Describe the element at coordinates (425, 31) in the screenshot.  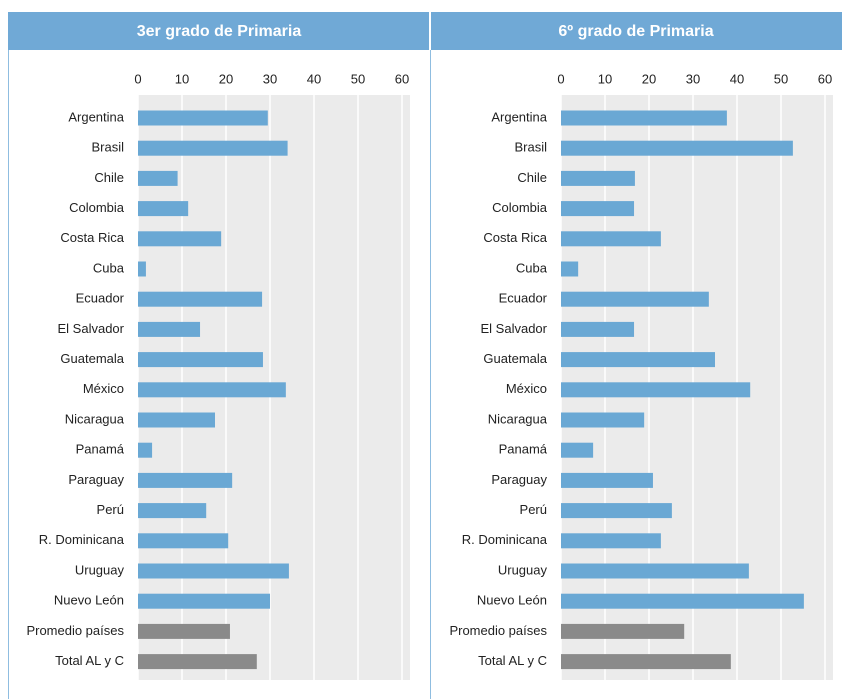
I see `header-band` at that location.